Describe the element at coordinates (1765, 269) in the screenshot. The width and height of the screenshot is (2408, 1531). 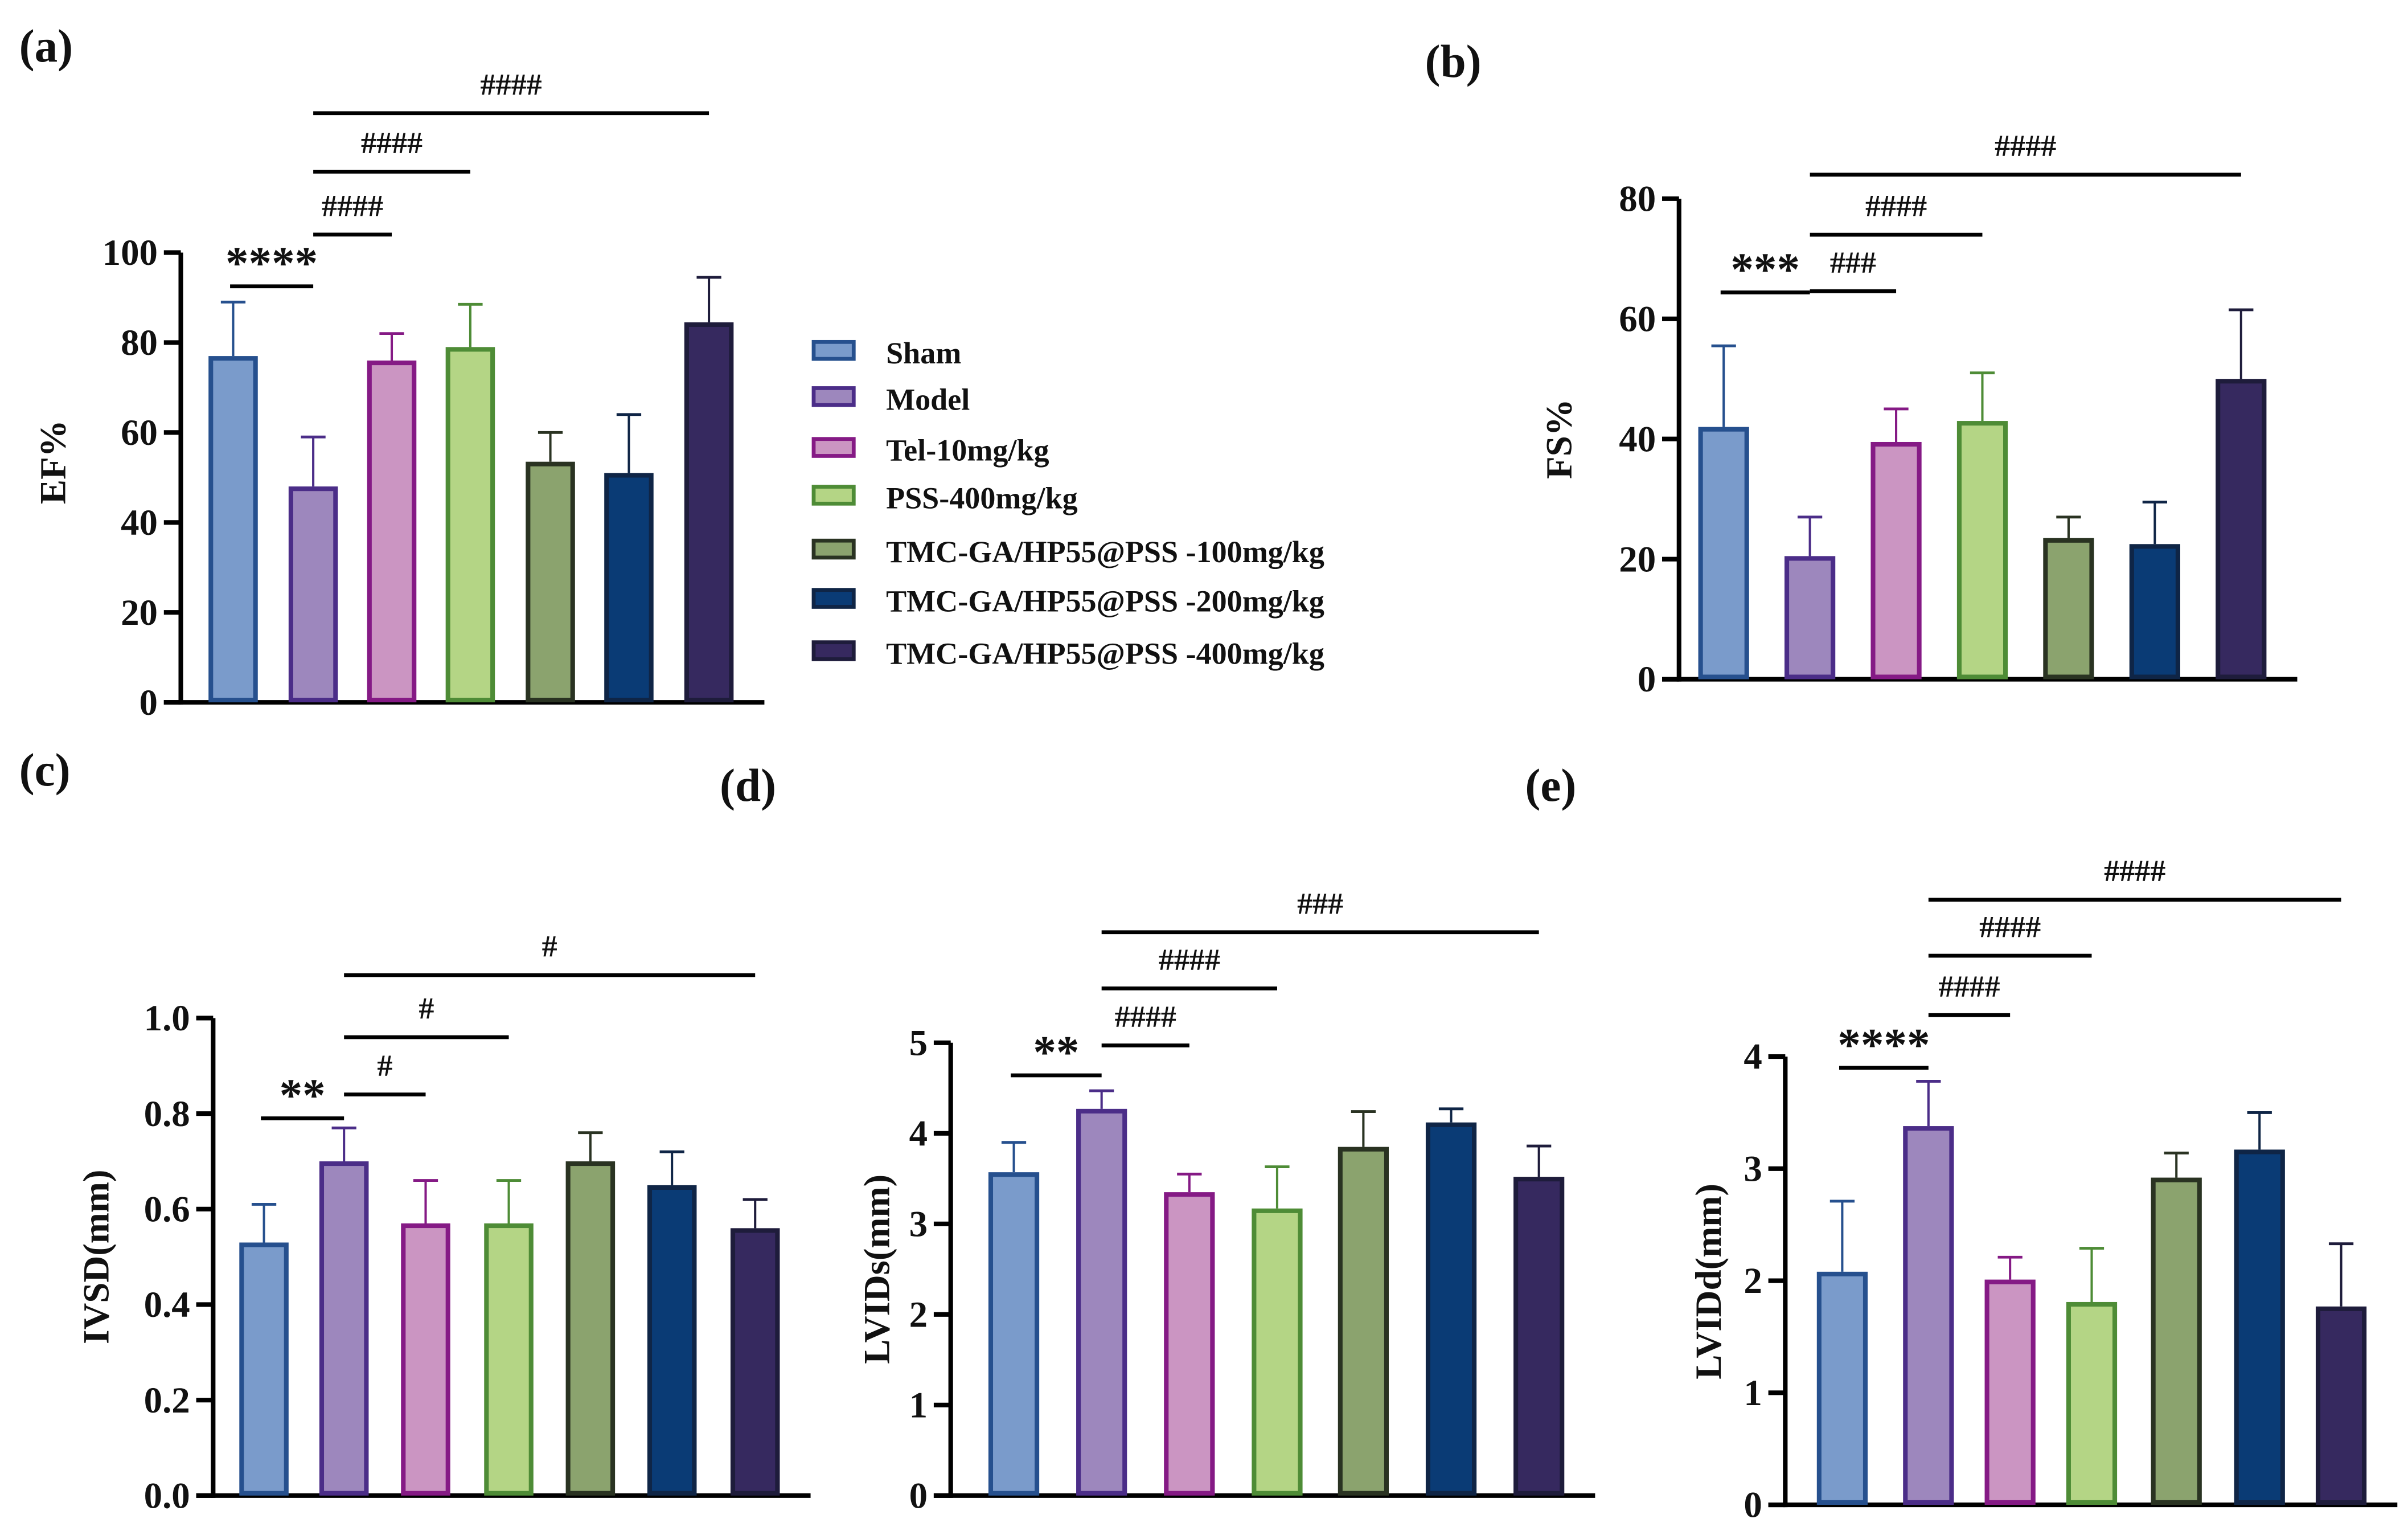
I see `significance-label: ***` at that location.